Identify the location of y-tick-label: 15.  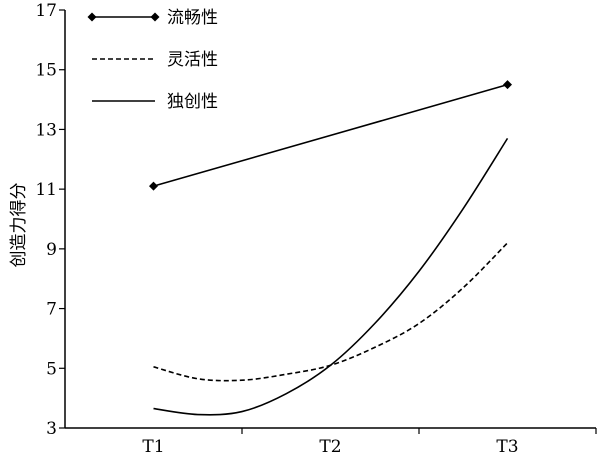
(46, 71).